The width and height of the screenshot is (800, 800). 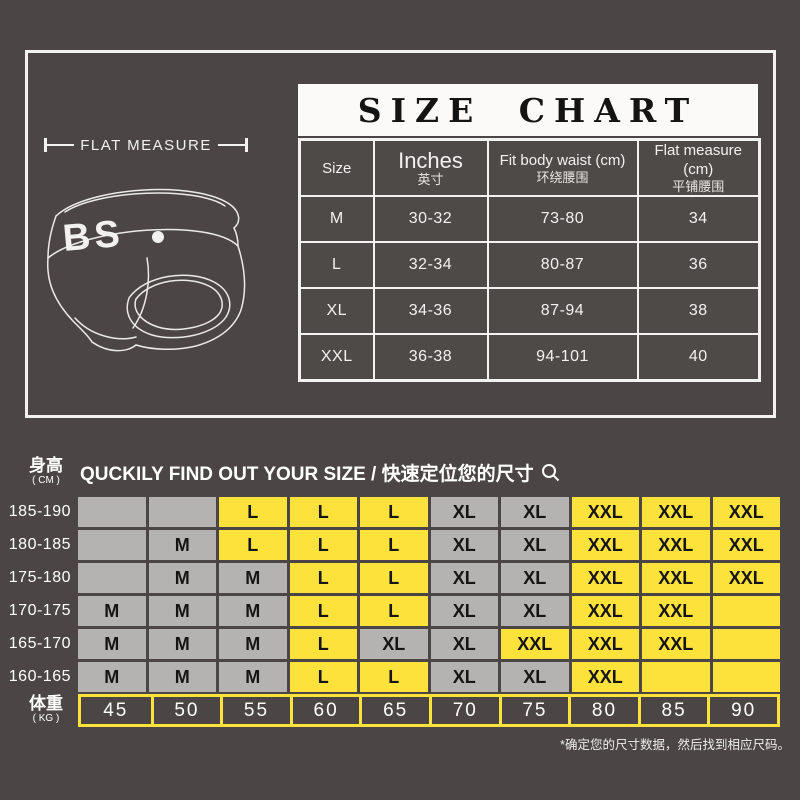 I want to click on height-range-label: 170-175, so click(x=39, y=610).